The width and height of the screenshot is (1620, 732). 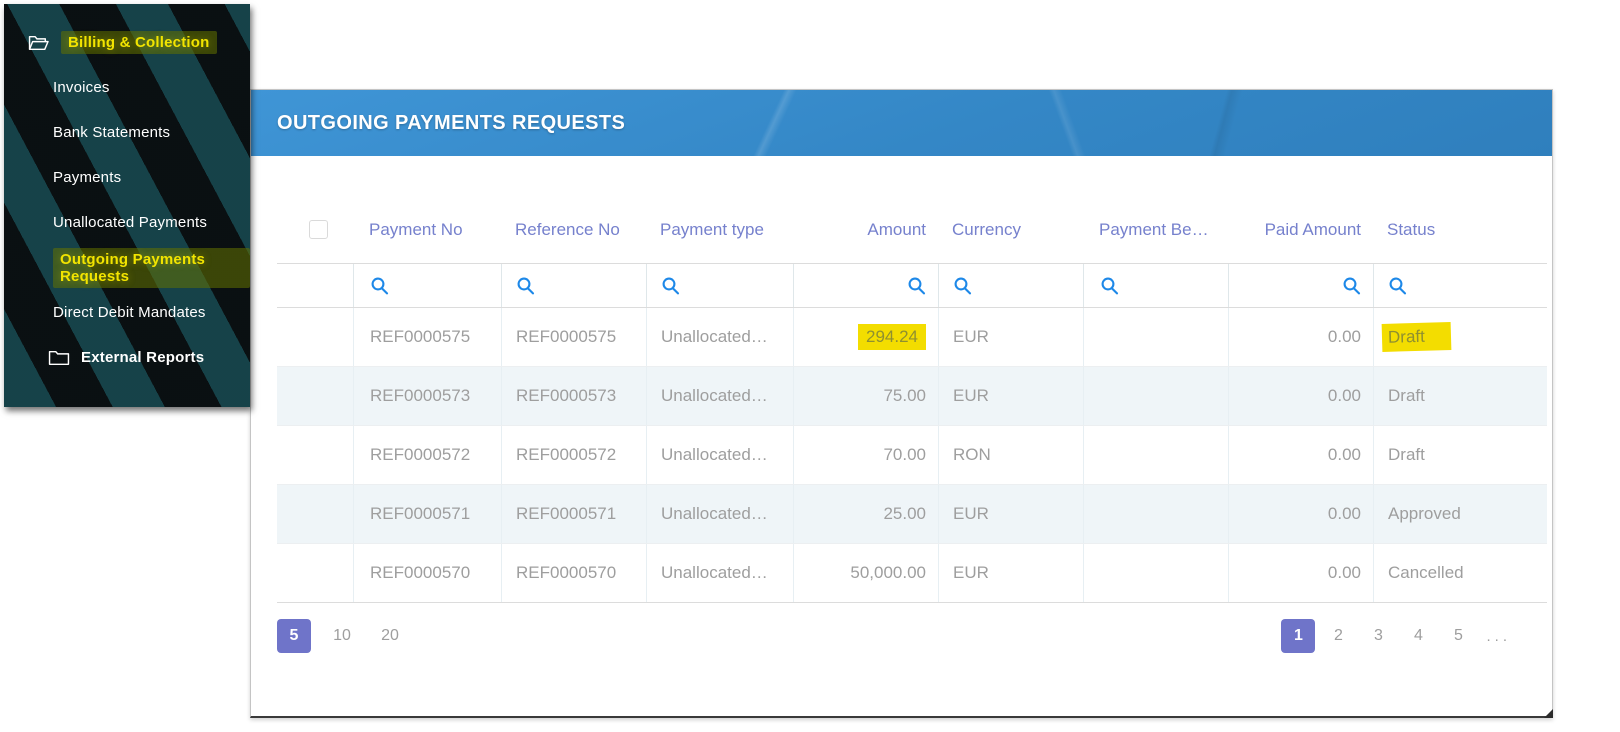 I want to click on sidebar-item-invoices: Invoices, so click(x=127, y=87).